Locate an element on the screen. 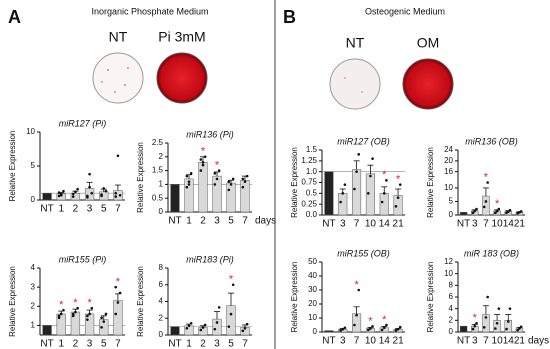 This screenshot has width=550, height=349. chart-title: miR183 (Pi) is located at coordinates (210, 259).